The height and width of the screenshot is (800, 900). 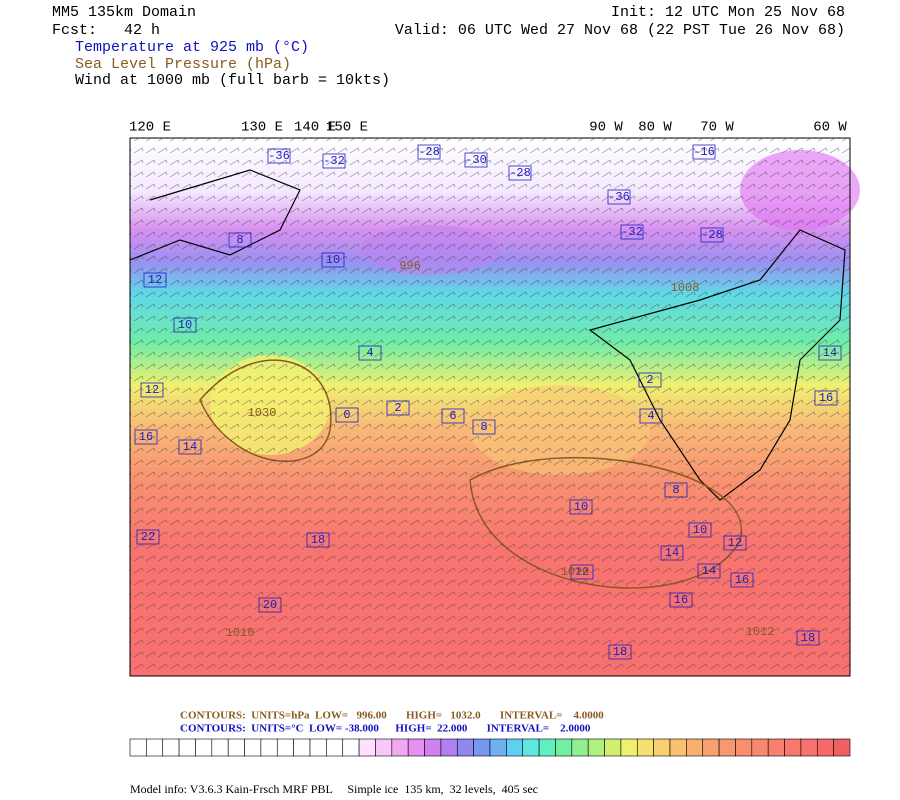 I want to click on temperature-label: -30, so click(x=476, y=160).